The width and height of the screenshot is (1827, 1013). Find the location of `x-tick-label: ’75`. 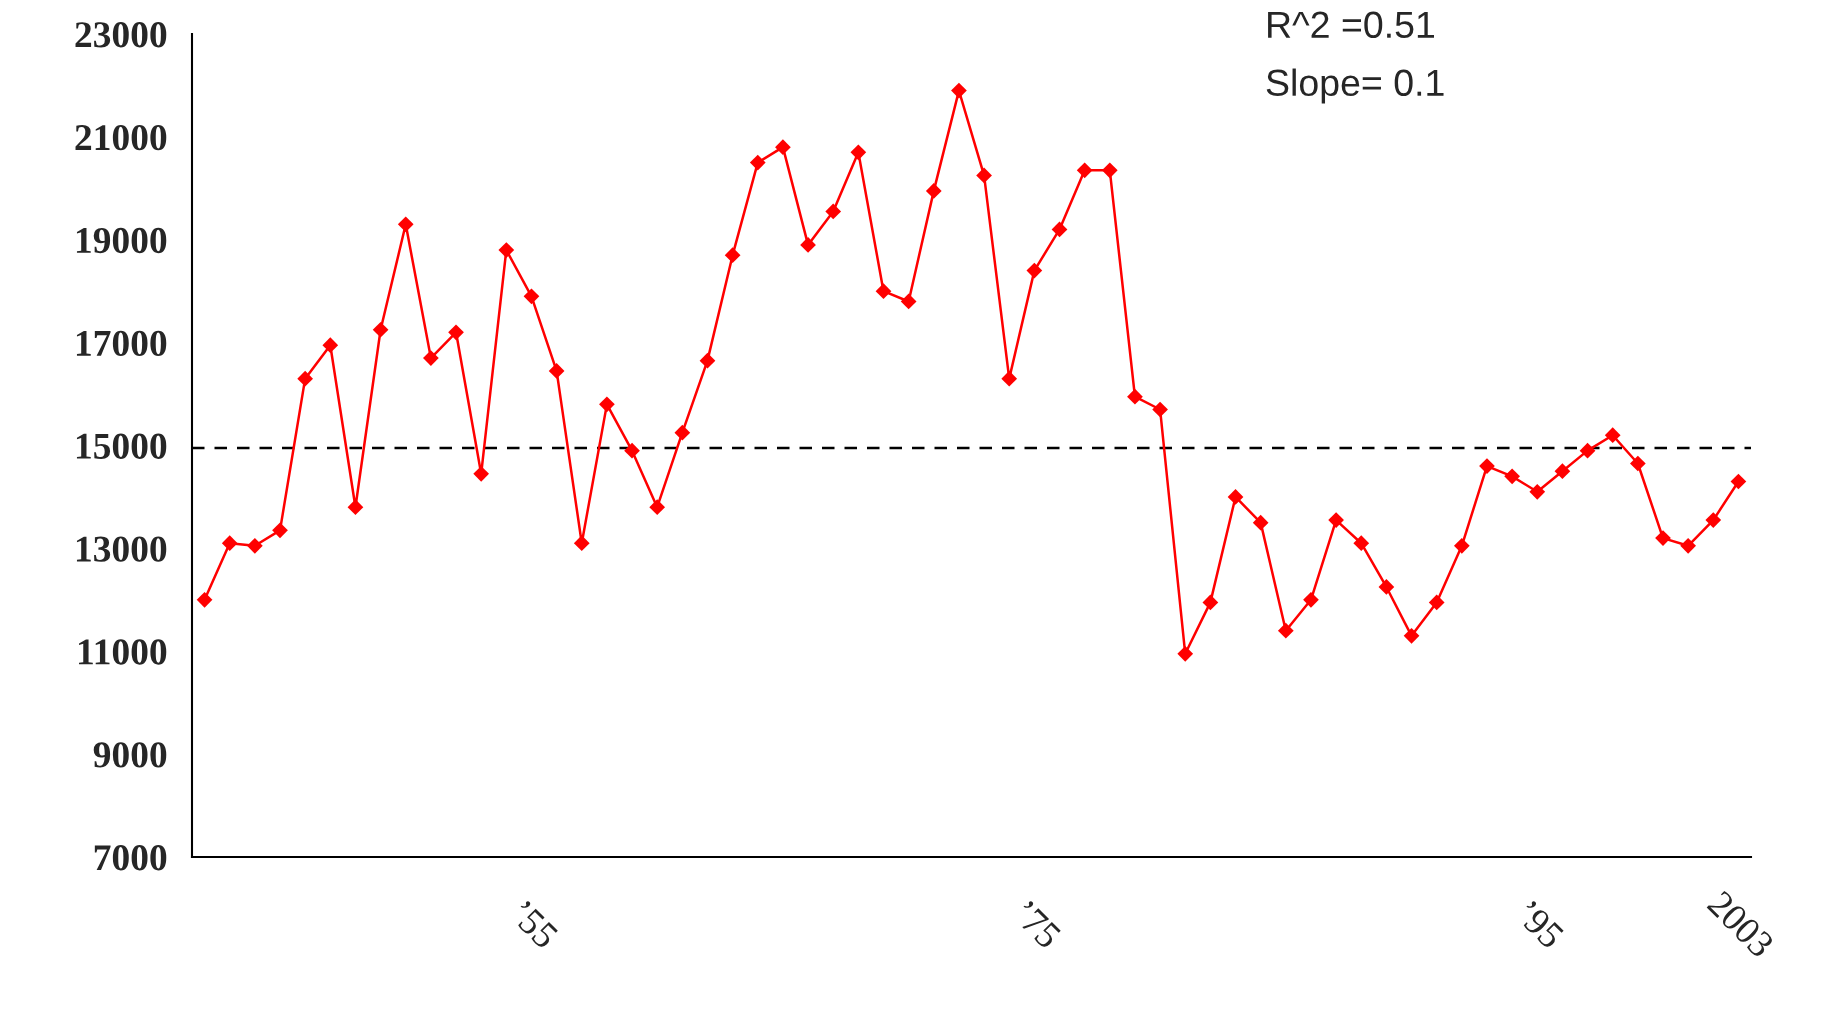

x-tick-label: ’75 is located at coordinates (1037, 924).